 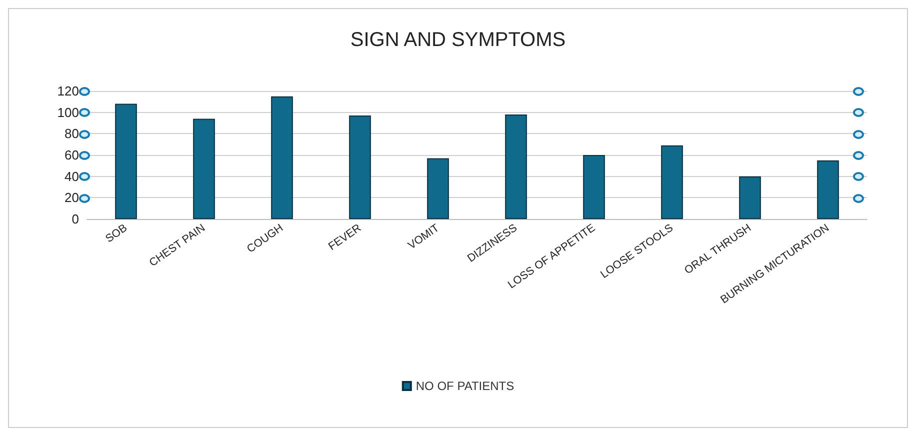 I want to click on y-tick-label: 120, so click(x=68, y=91).